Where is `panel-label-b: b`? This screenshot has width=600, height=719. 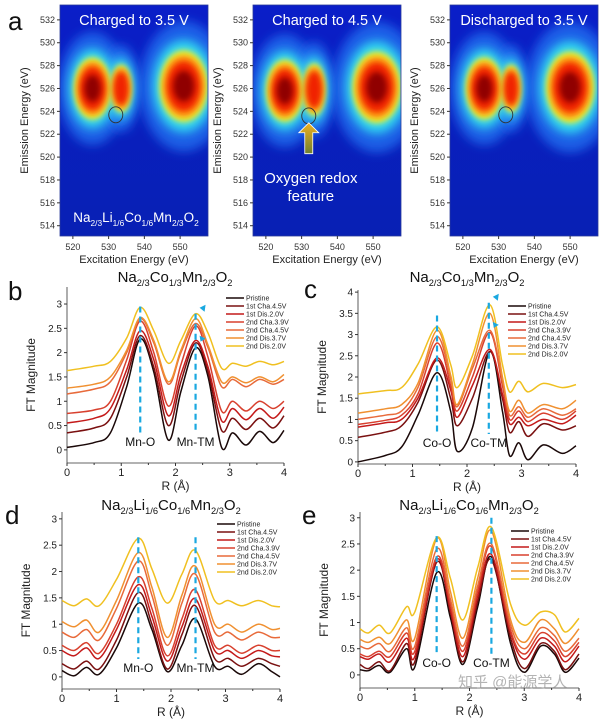
panel-label-b: b is located at coordinates (15, 291).